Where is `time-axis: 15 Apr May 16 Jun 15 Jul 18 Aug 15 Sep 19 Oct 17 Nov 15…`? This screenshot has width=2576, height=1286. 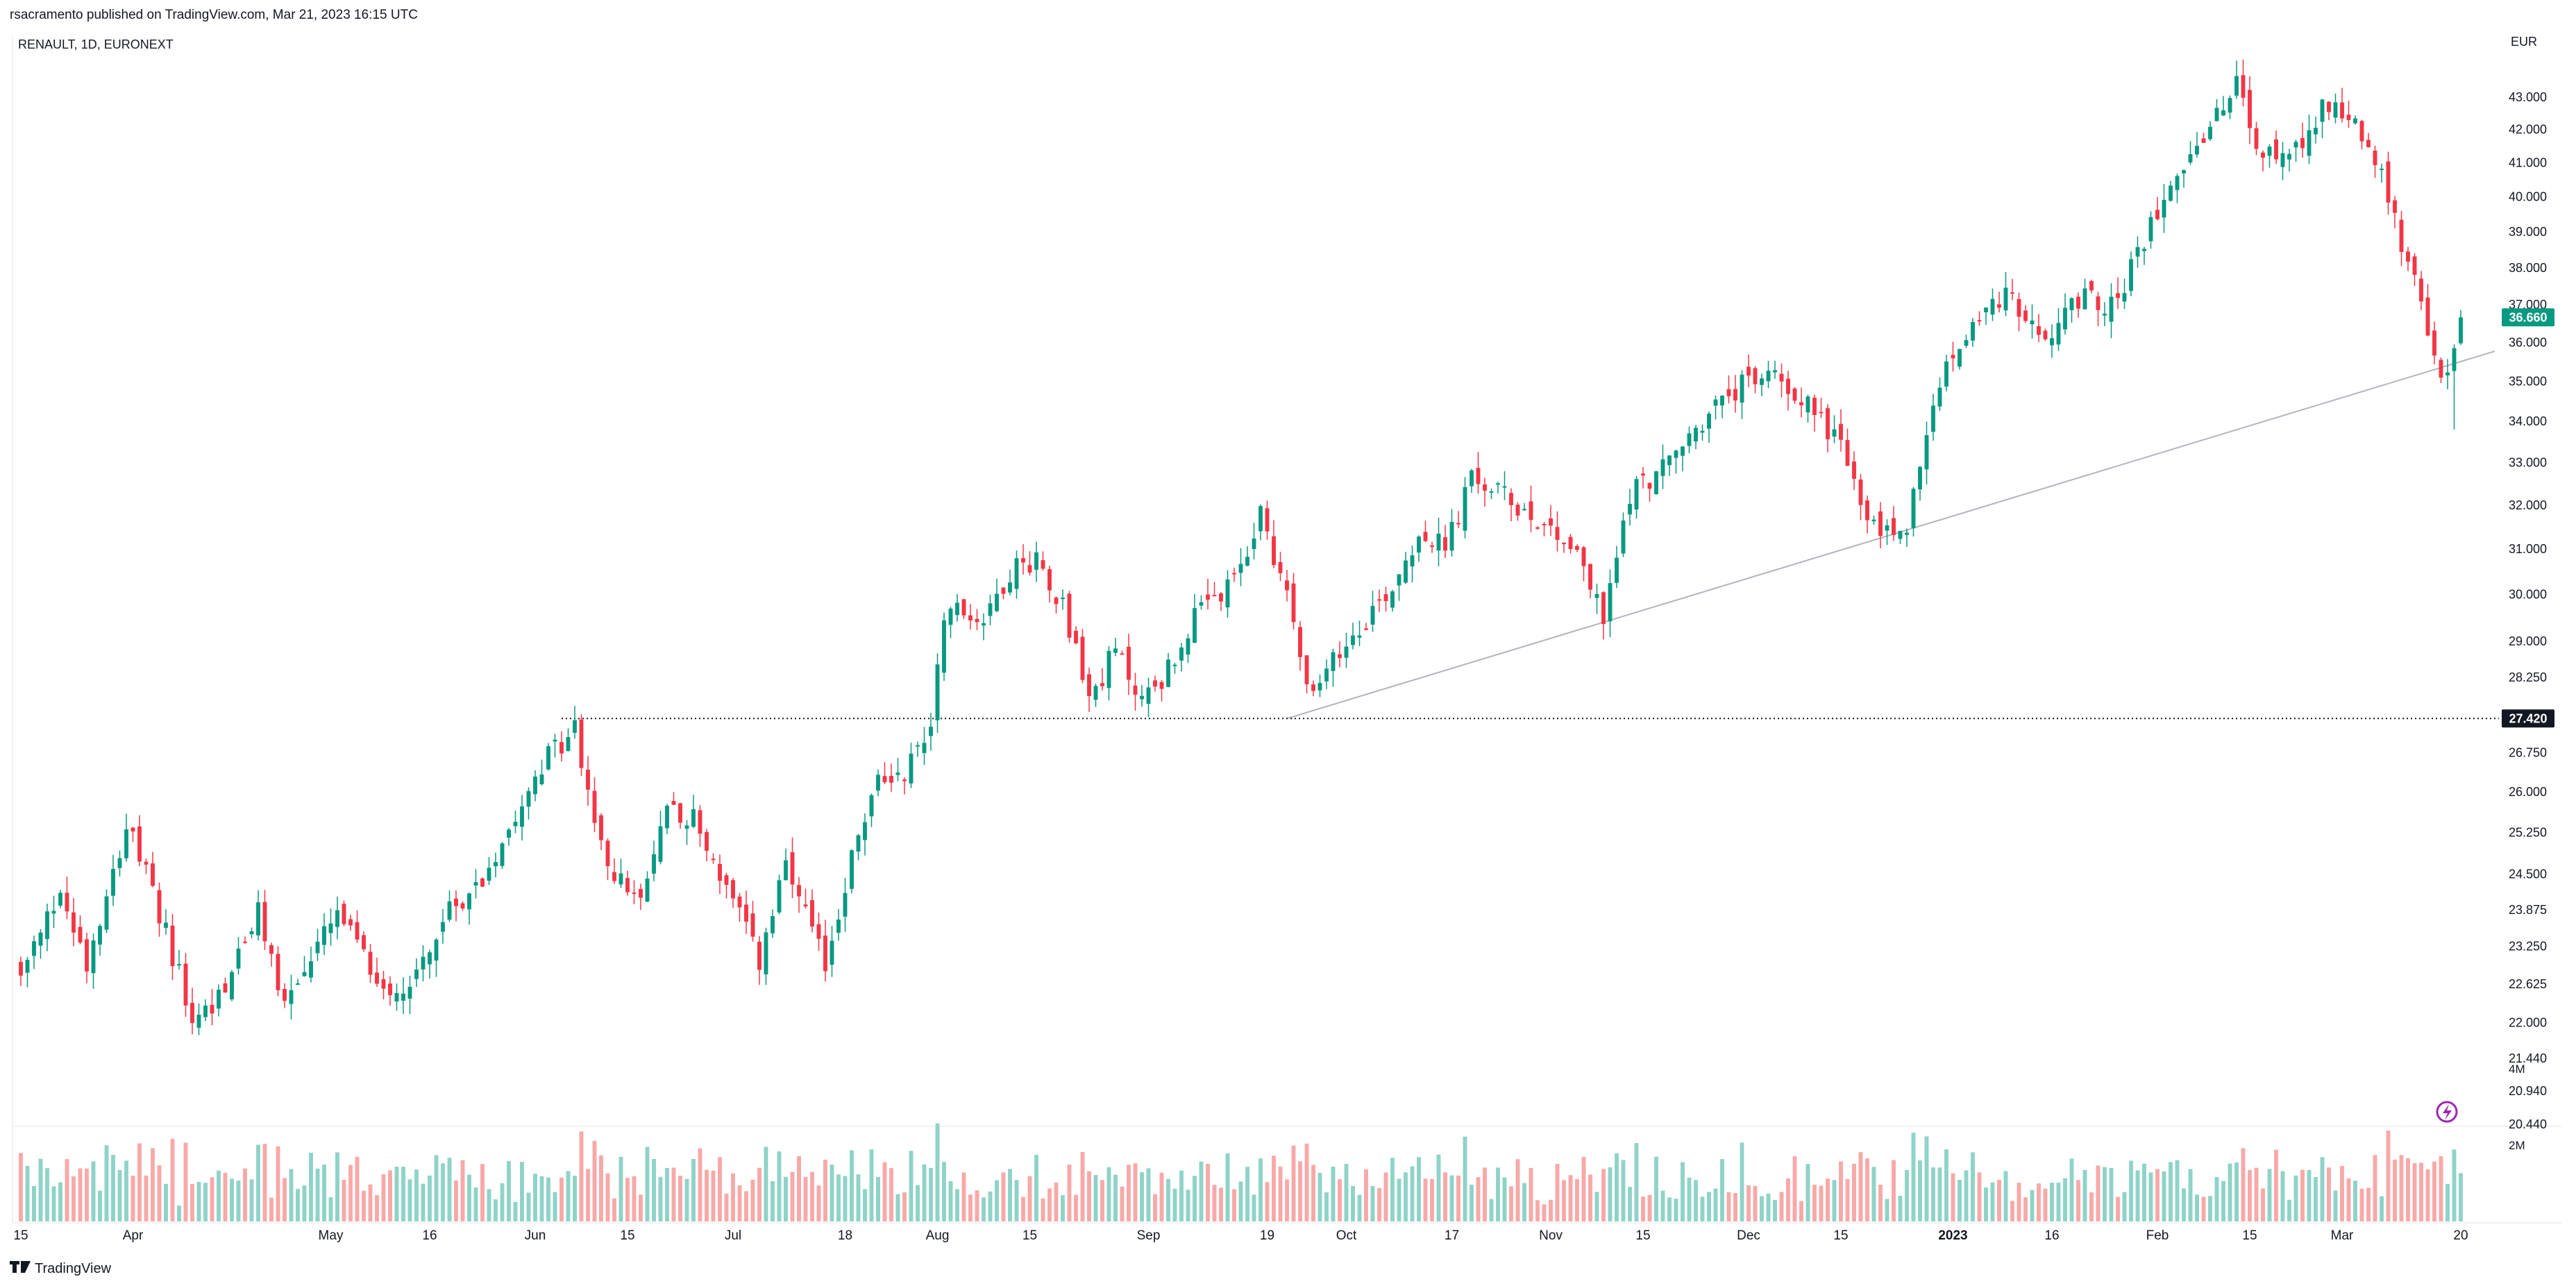
time-axis: 15 Apr May 16 Jun 15 Jul 18 Aug 15 Sep 19 Oct 17 Nov 15… is located at coordinates (1240, 1235).